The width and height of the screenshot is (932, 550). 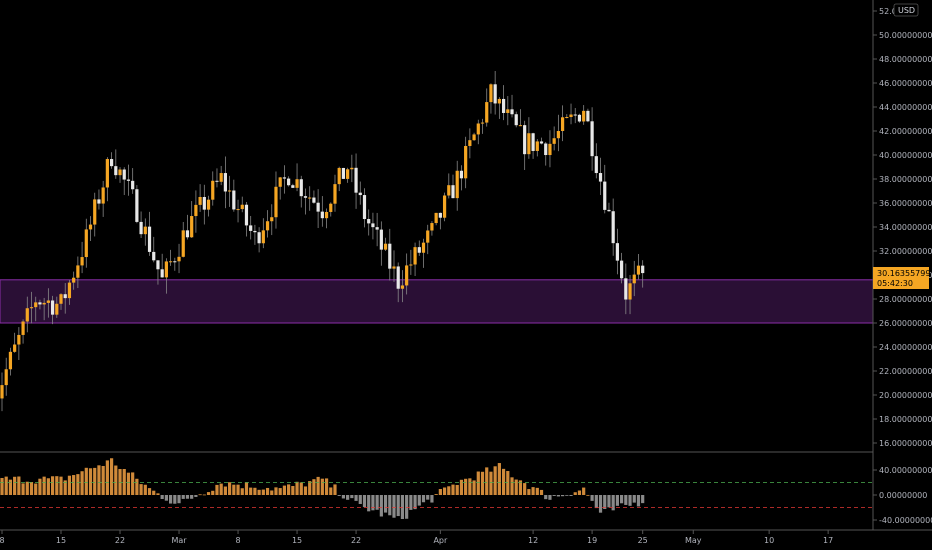 I want to click on time-tick-label: 17, so click(x=828, y=540).